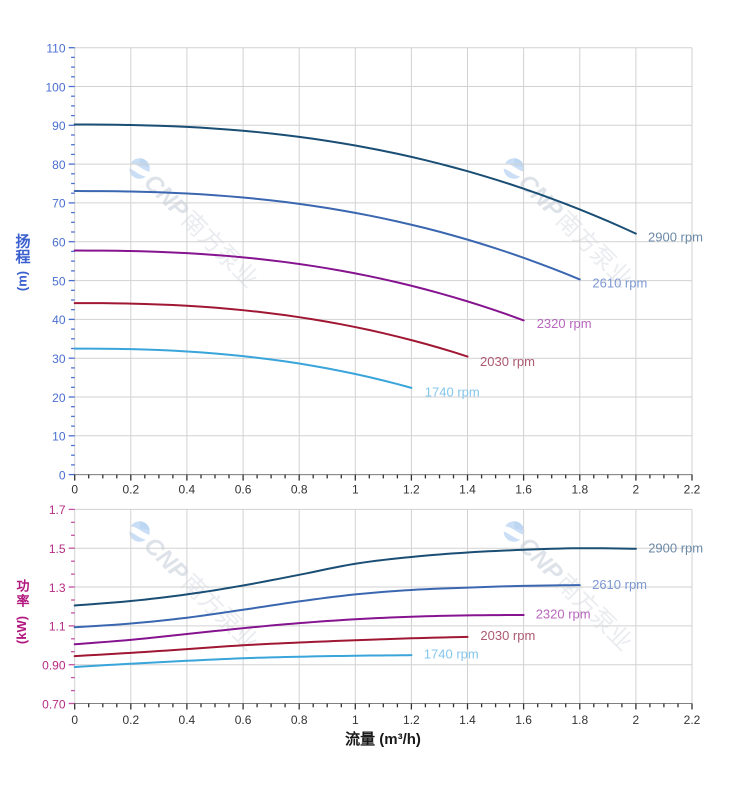  Describe the element at coordinates (54, 666) in the screenshot. I see `svg-text: 0.90` at that location.